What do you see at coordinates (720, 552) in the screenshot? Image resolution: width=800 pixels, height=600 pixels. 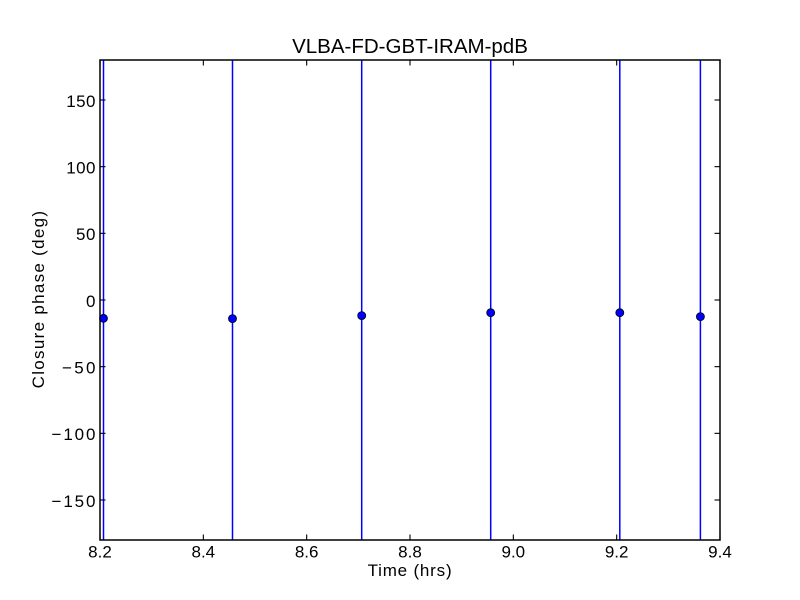 I see `svg-text: 9.4` at bounding box center [720, 552].